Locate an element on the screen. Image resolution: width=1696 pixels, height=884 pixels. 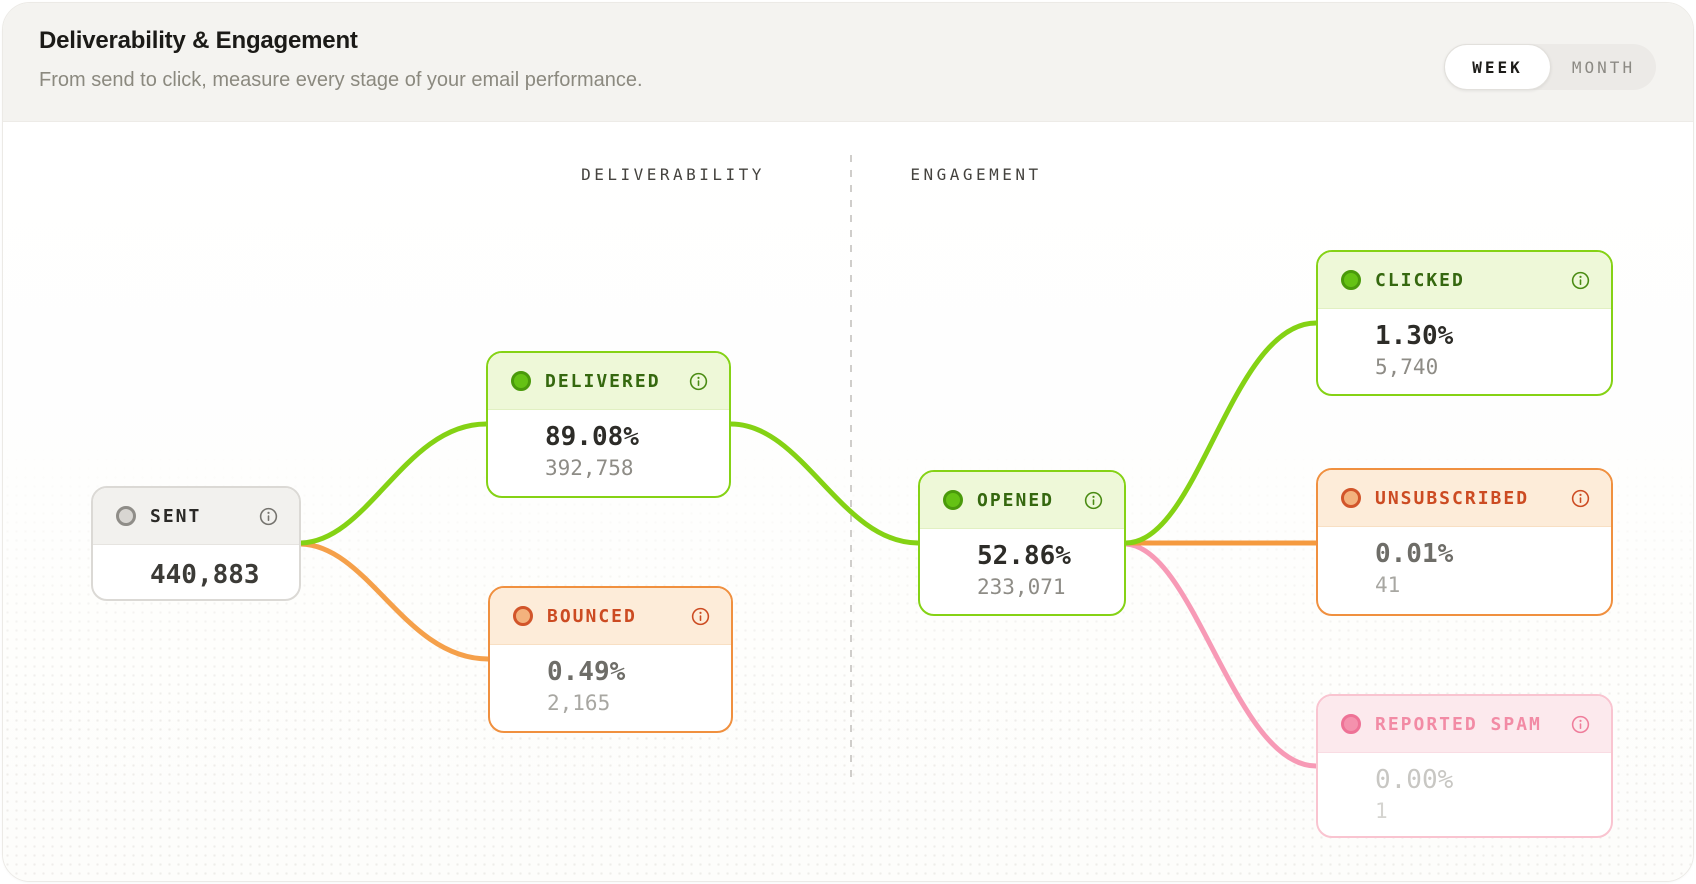
node-value: 2,165 is located at coordinates (579, 703).